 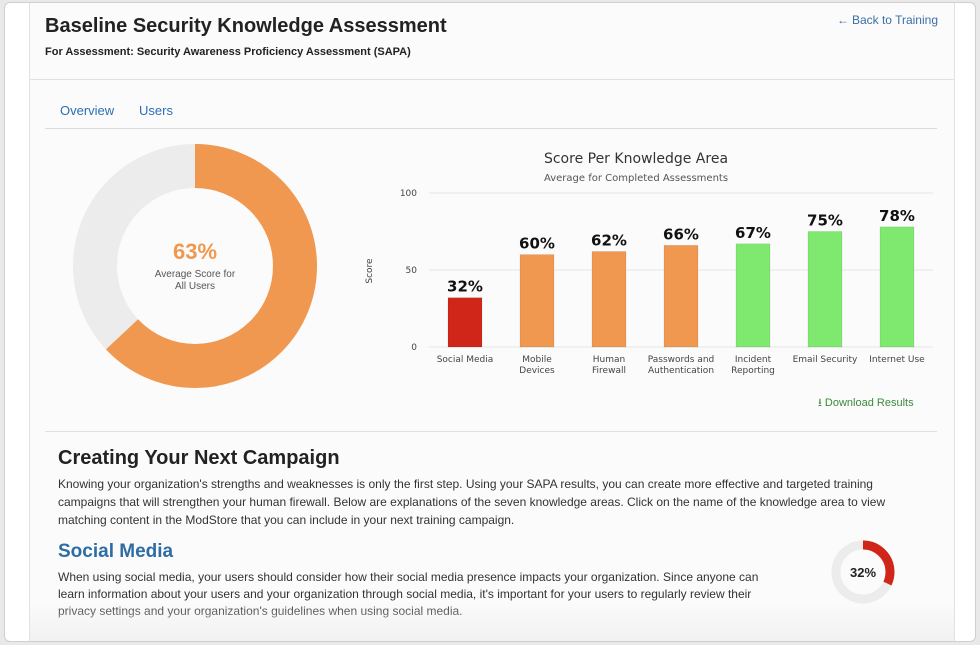 I want to click on x-tick-label: Reporting, so click(x=753, y=371).